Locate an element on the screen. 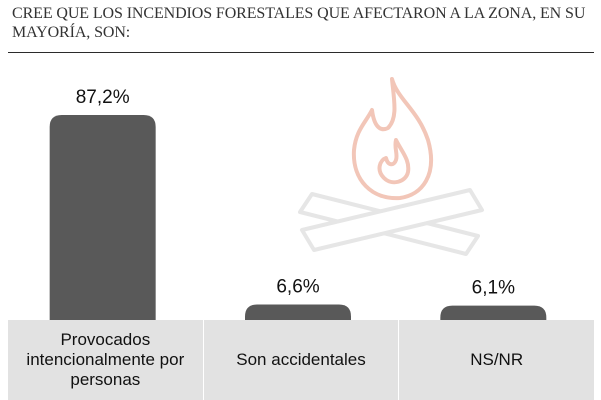  campfire-icon is located at coordinates (391, 166).